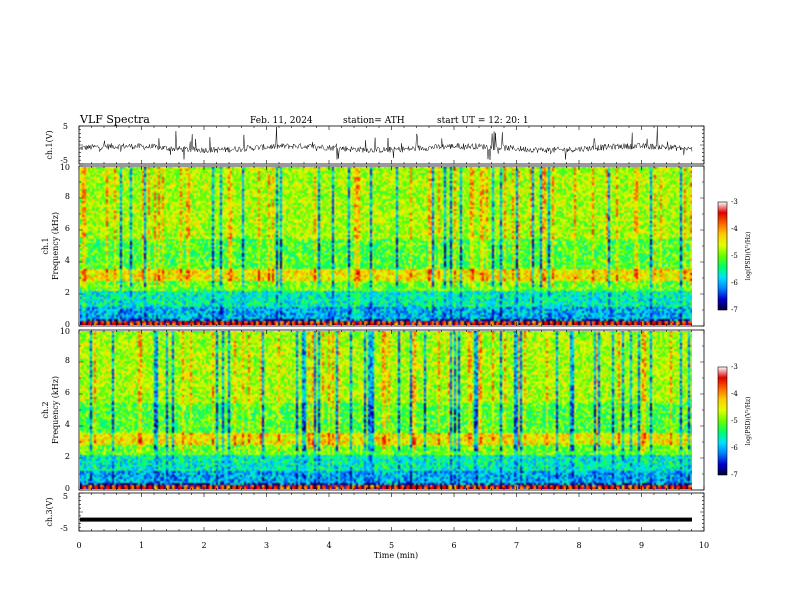 This screenshot has height=612, width=792. Describe the element at coordinates (374, 121) in the screenshot. I see `station-label: station= ATH` at that location.